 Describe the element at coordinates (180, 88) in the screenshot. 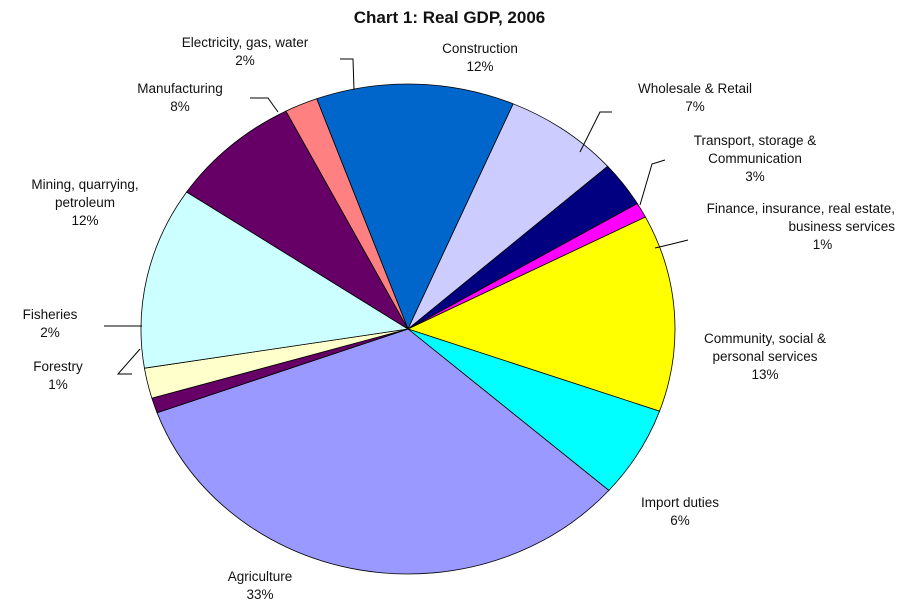

I see `slice-name: Manufacturing` at that location.